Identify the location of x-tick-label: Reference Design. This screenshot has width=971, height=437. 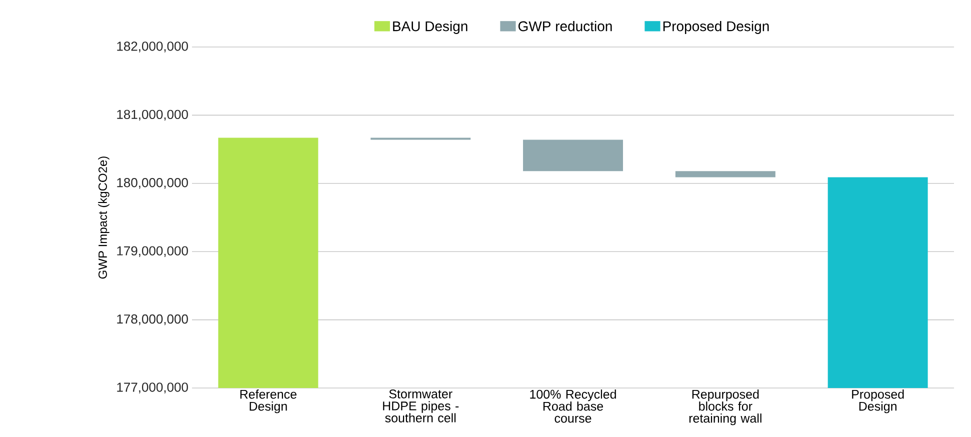
(268, 402).